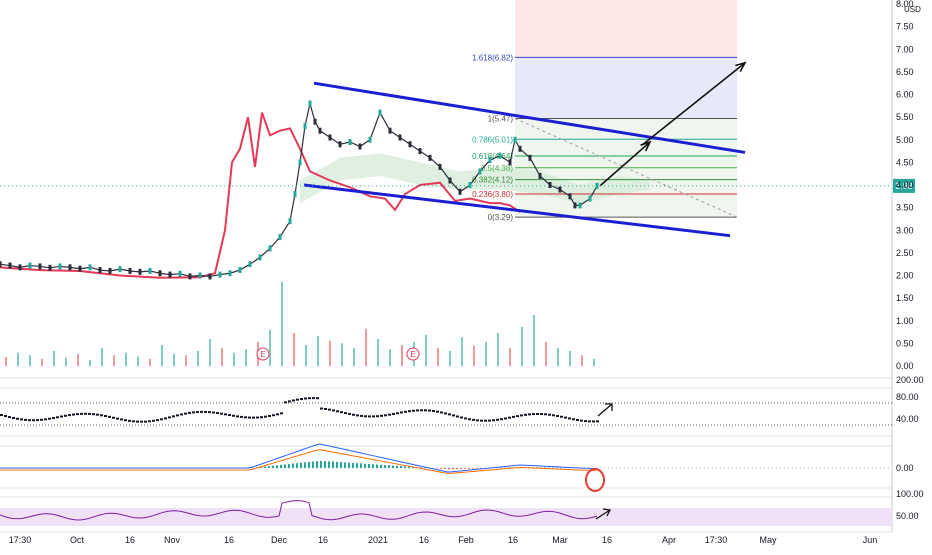  Describe the element at coordinates (905, 117) in the screenshot. I see `price-tick: 5.50` at that location.